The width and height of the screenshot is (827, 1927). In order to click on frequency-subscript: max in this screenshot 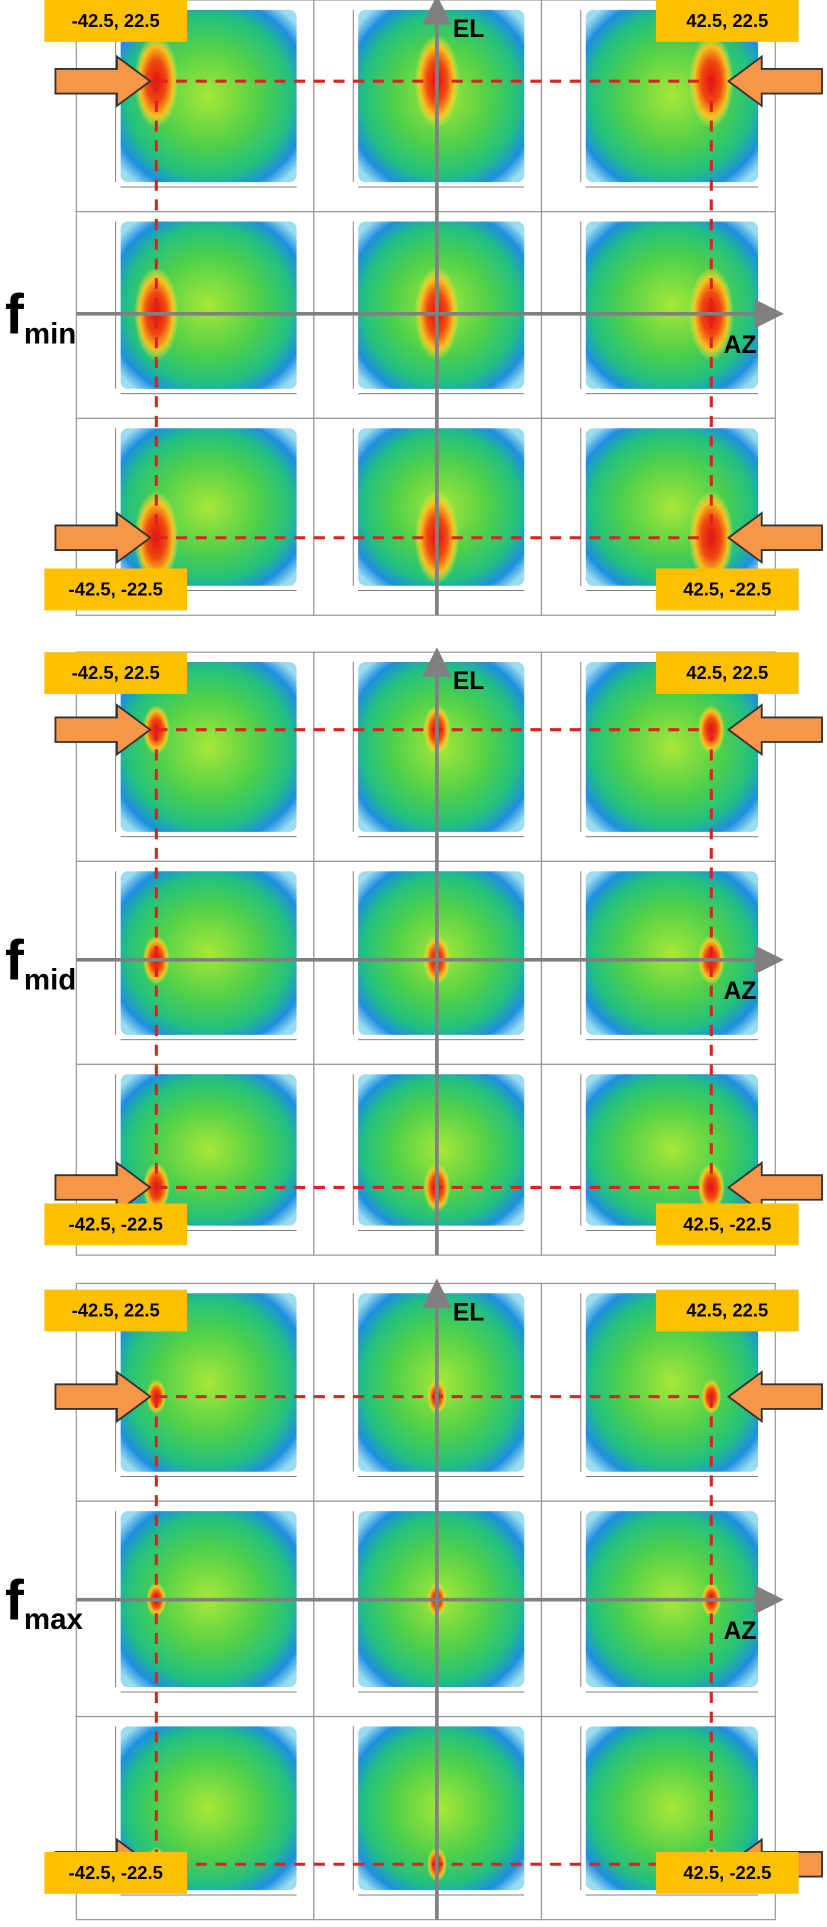, I will do `click(54, 1619)`.